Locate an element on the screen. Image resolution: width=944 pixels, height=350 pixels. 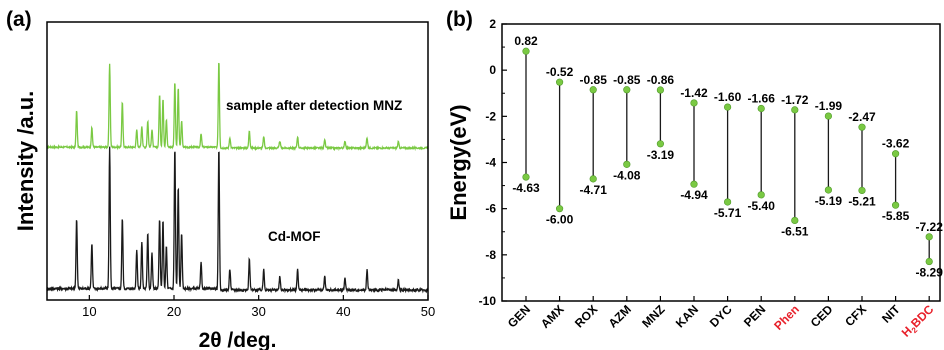
low-value-label: -8.29 is located at coordinates (930, 273).